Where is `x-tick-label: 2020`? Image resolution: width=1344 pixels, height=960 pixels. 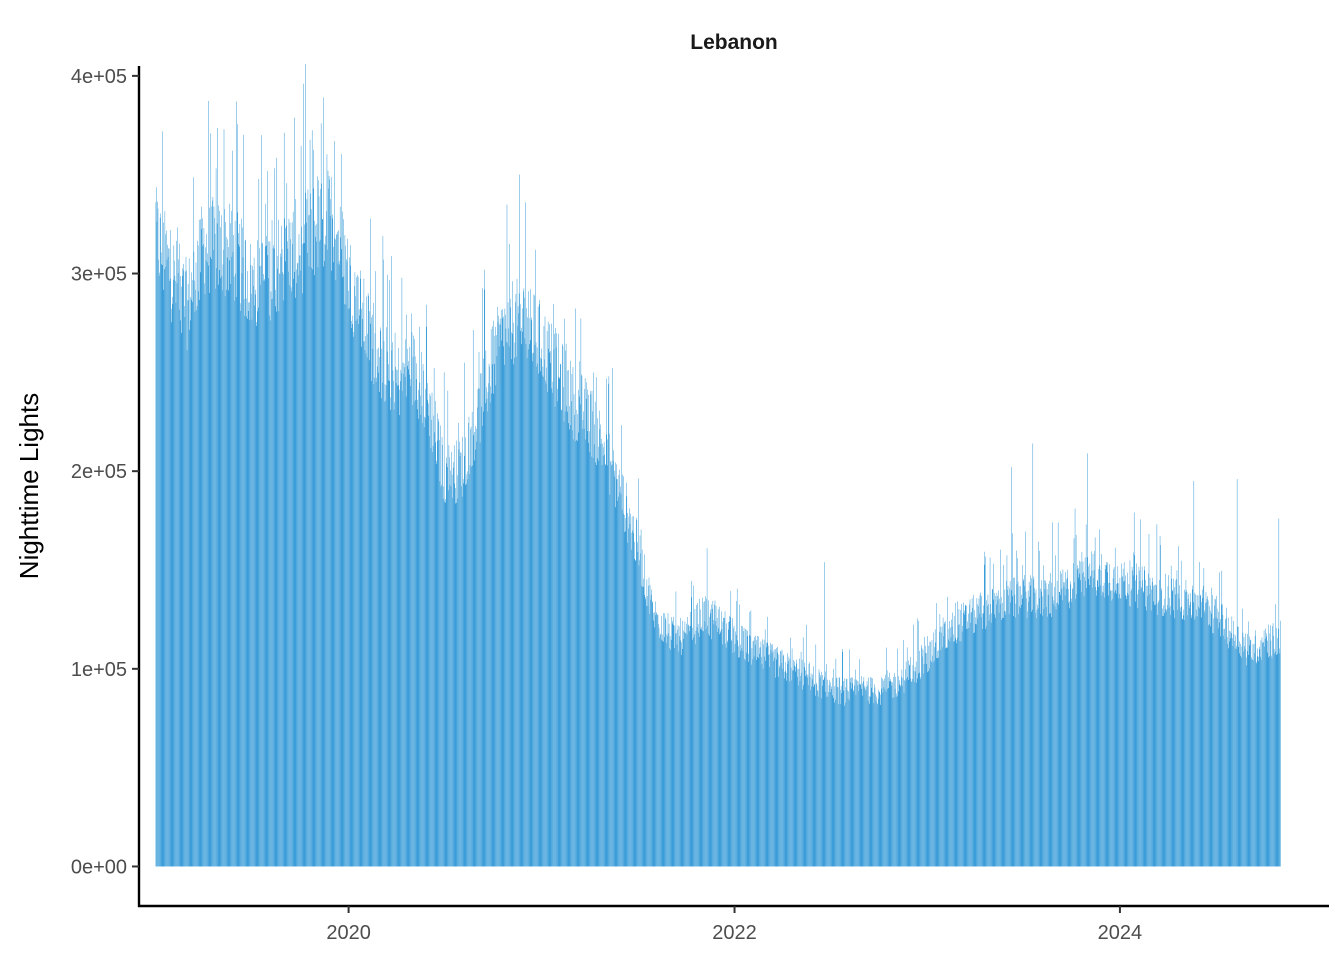
x-tick-label: 2020 is located at coordinates (348, 933).